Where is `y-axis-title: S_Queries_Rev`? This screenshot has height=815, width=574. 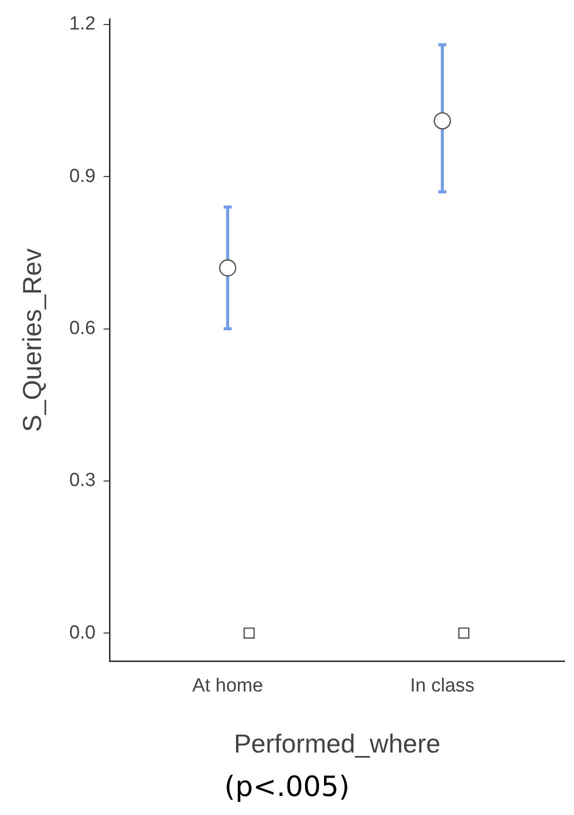
y-axis-title: S_Queries_Rev is located at coordinates (31, 340).